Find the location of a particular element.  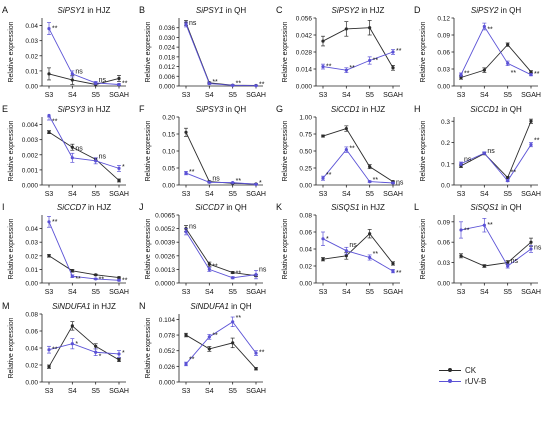

legend-item-ruvb: rUV-B is located at coordinates (461, 381).